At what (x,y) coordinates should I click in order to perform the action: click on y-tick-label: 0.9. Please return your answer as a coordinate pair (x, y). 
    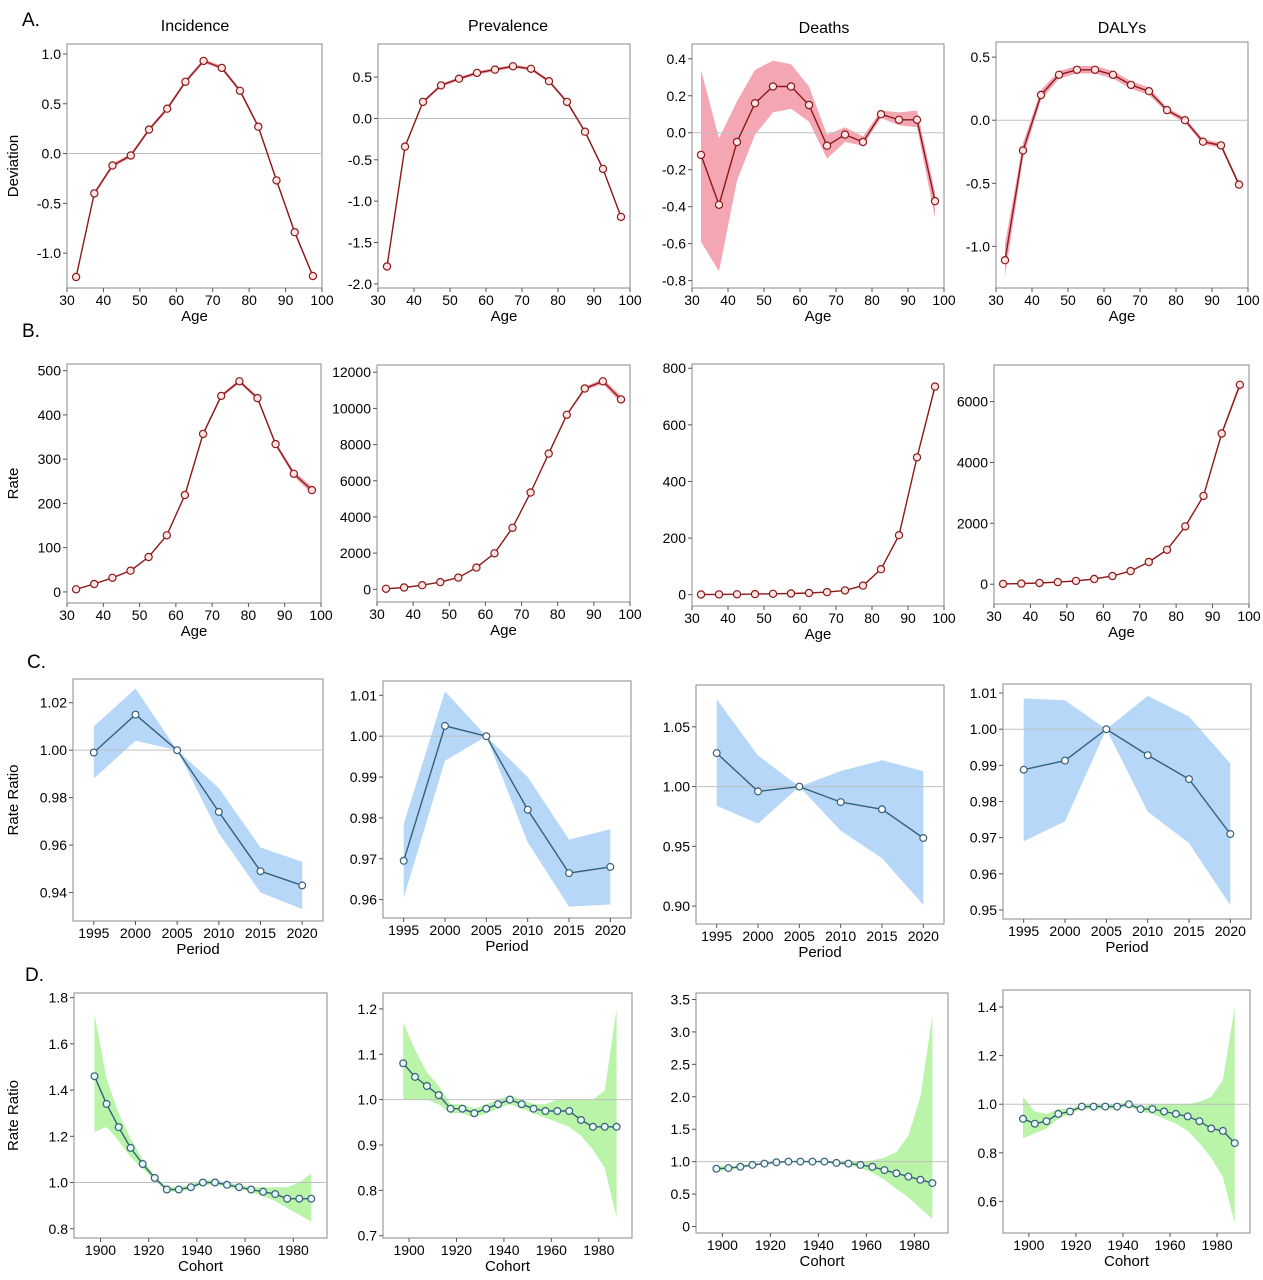
    Looking at the image, I should click on (368, 1145).